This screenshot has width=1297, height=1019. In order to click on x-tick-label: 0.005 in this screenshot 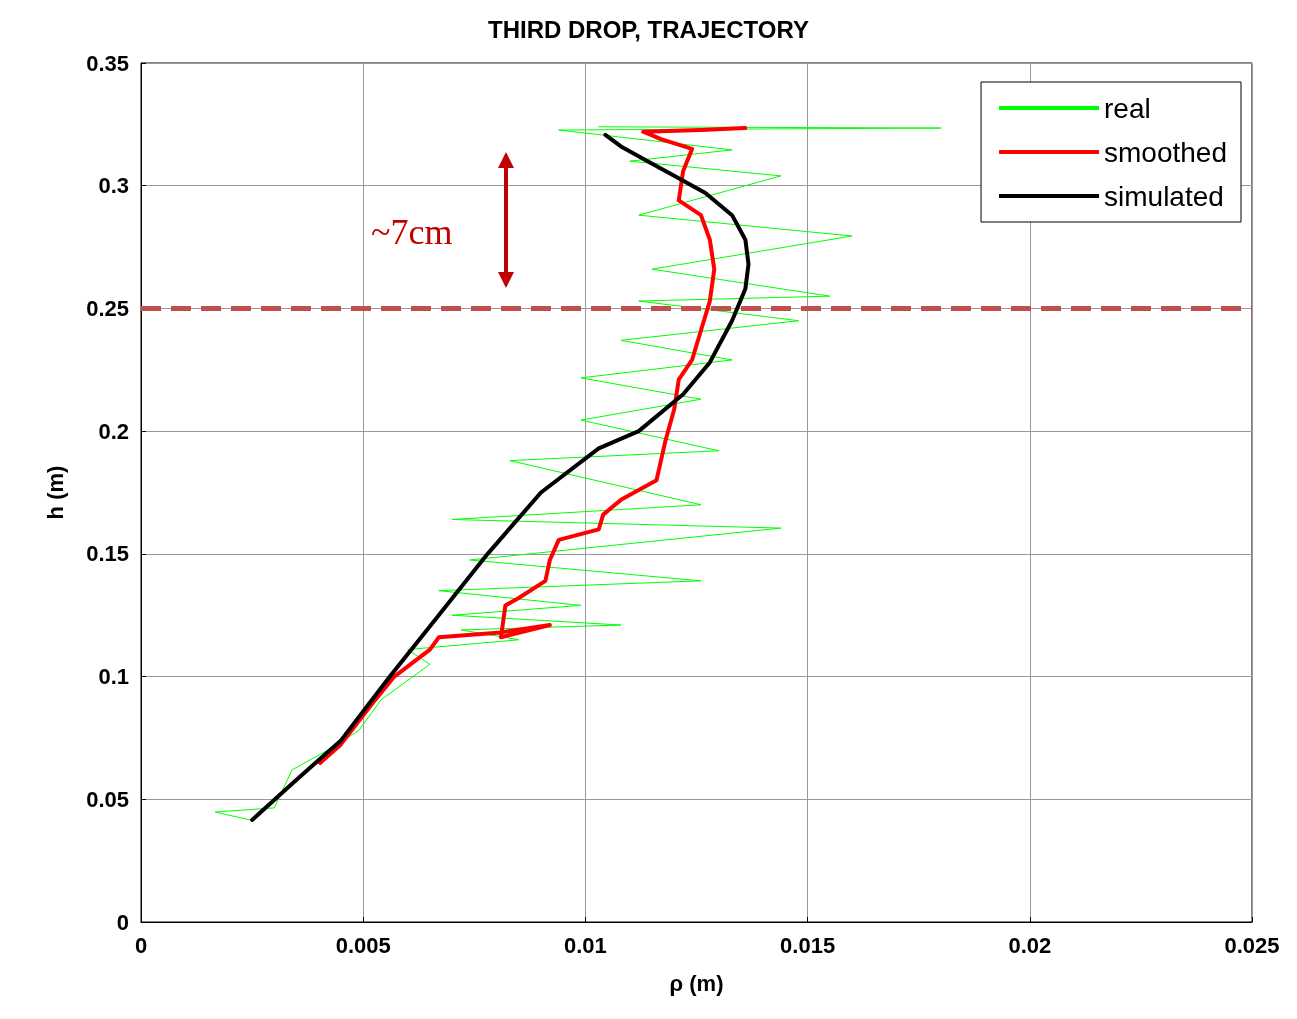, I will do `click(363, 945)`.